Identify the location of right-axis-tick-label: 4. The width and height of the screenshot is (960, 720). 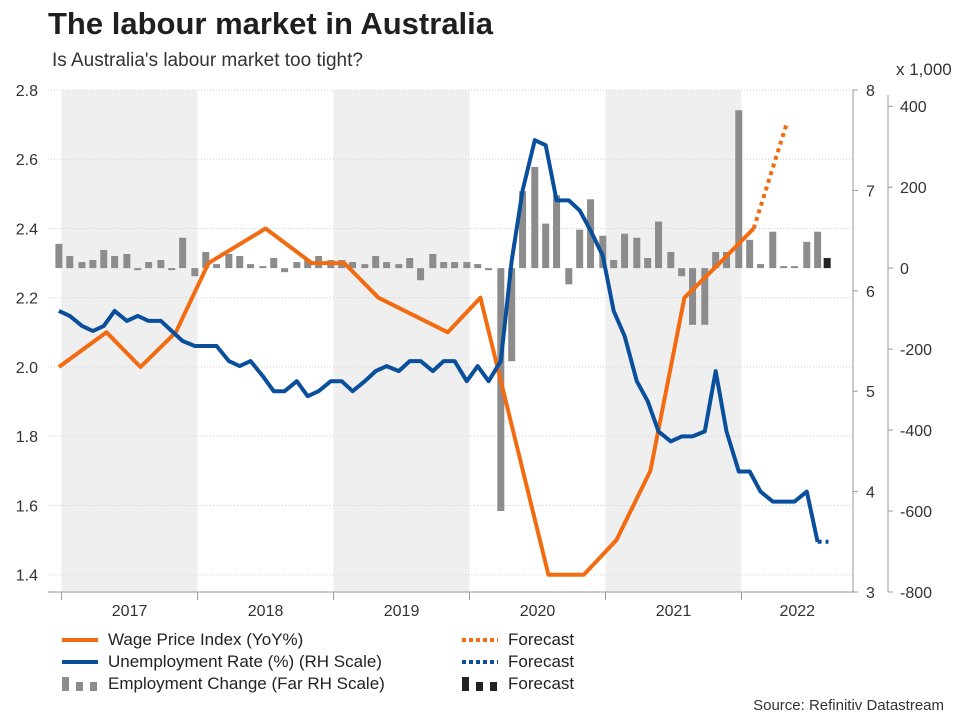
(870, 493).